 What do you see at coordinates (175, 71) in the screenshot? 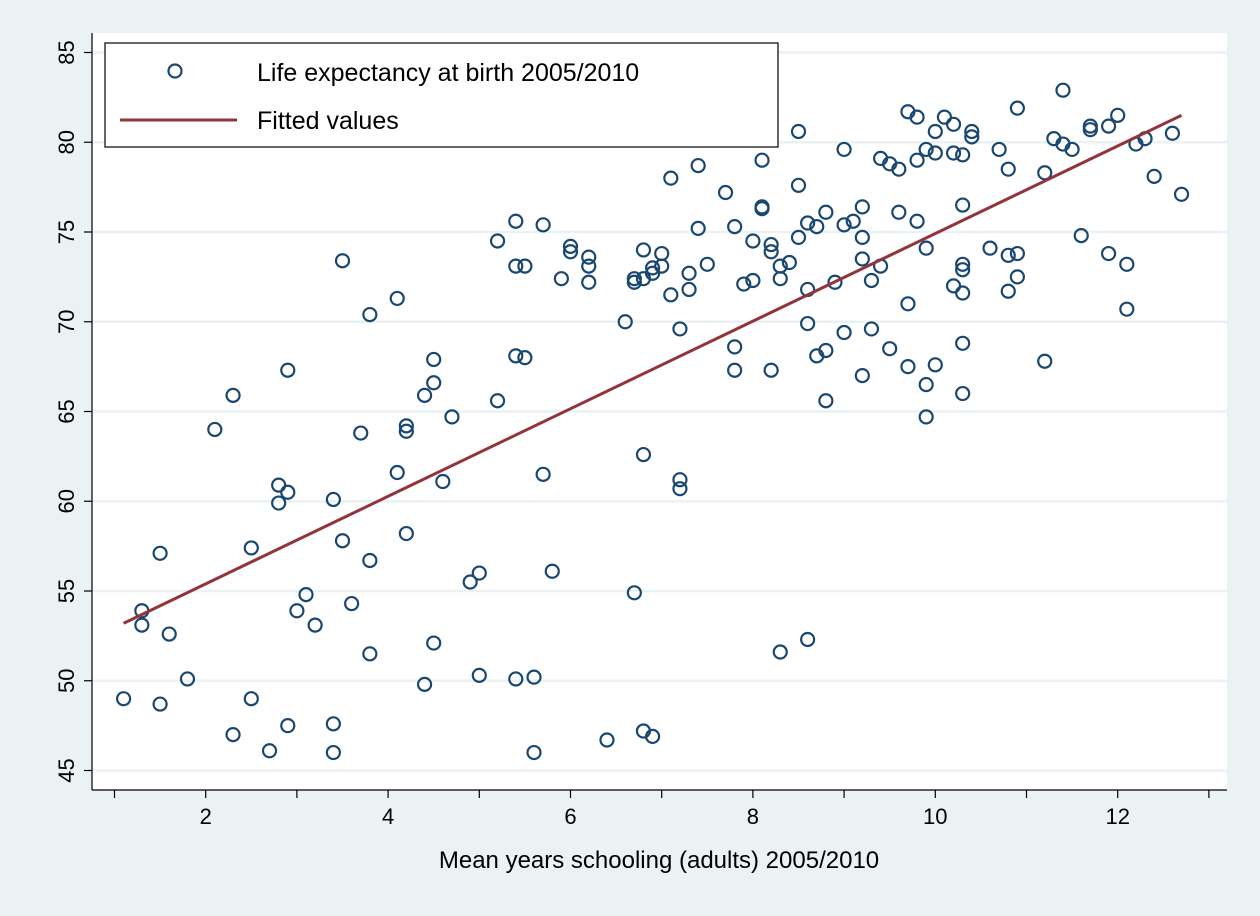
I see `legend-marker-icon` at bounding box center [175, 71].